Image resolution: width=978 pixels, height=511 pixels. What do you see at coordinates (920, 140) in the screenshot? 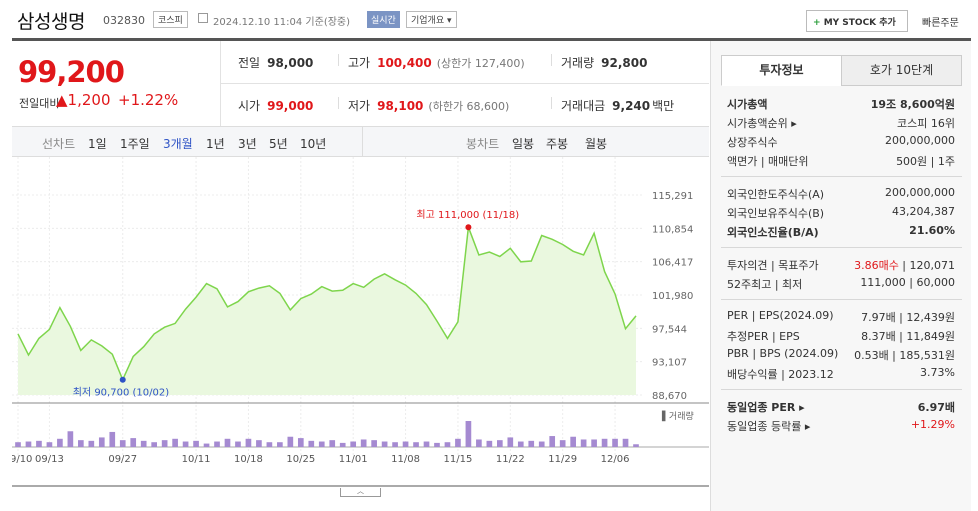
I see `info-row-value: 200,000,000` at bounding box center [920, 140].